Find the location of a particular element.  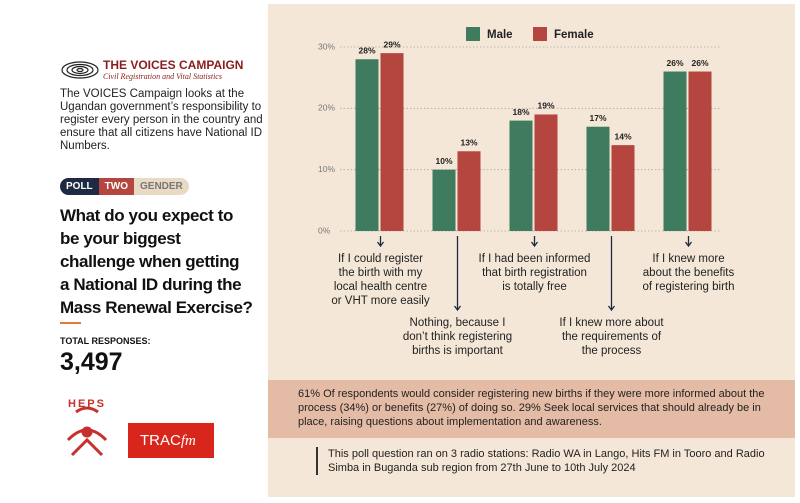

value-label: 18% is located at coordinates (520, 112).